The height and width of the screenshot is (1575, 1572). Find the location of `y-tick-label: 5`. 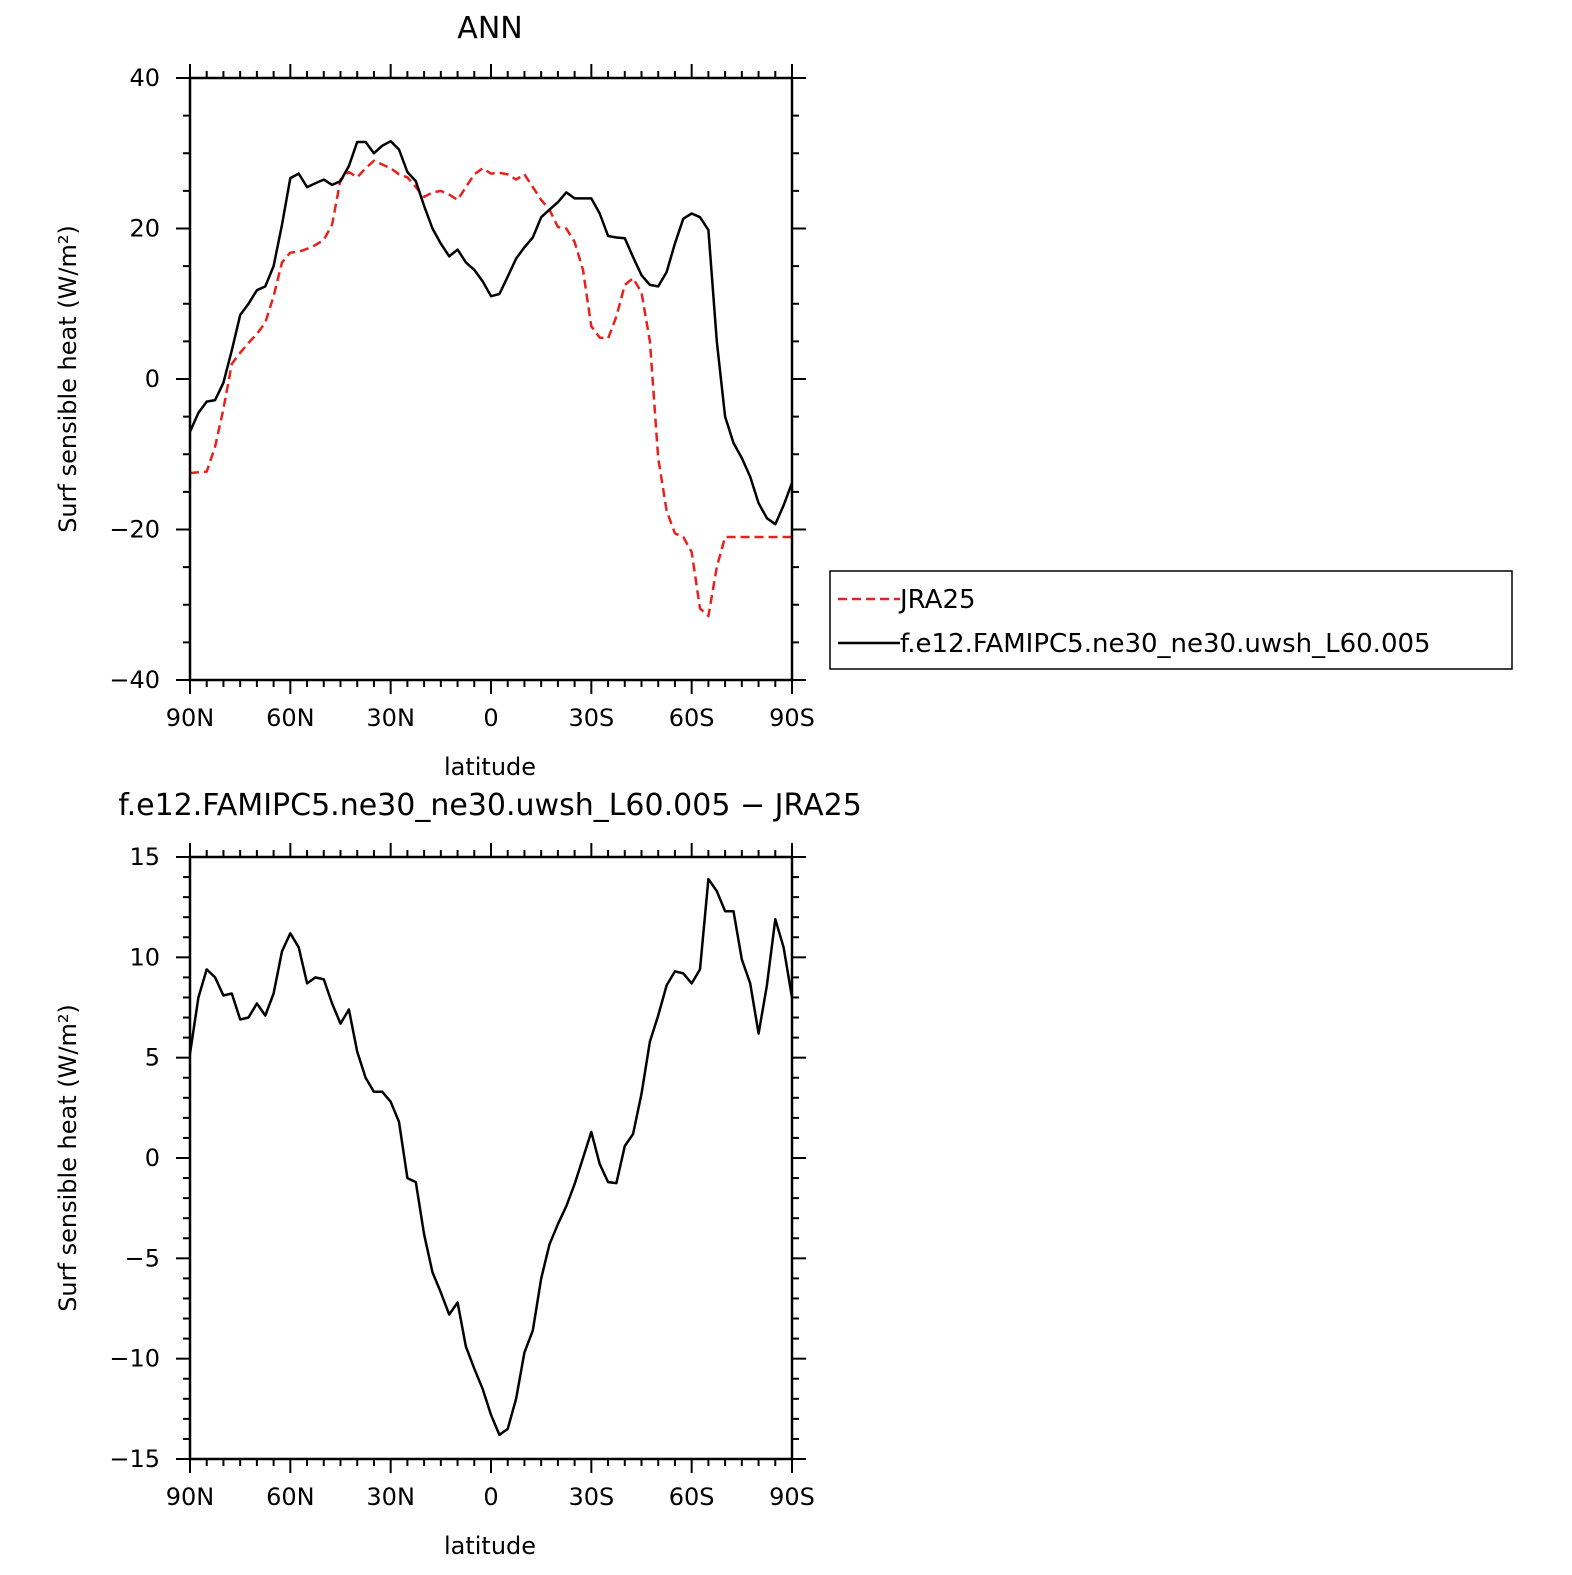

y-tick-label: 5 is located at coordinates (152, 1058).